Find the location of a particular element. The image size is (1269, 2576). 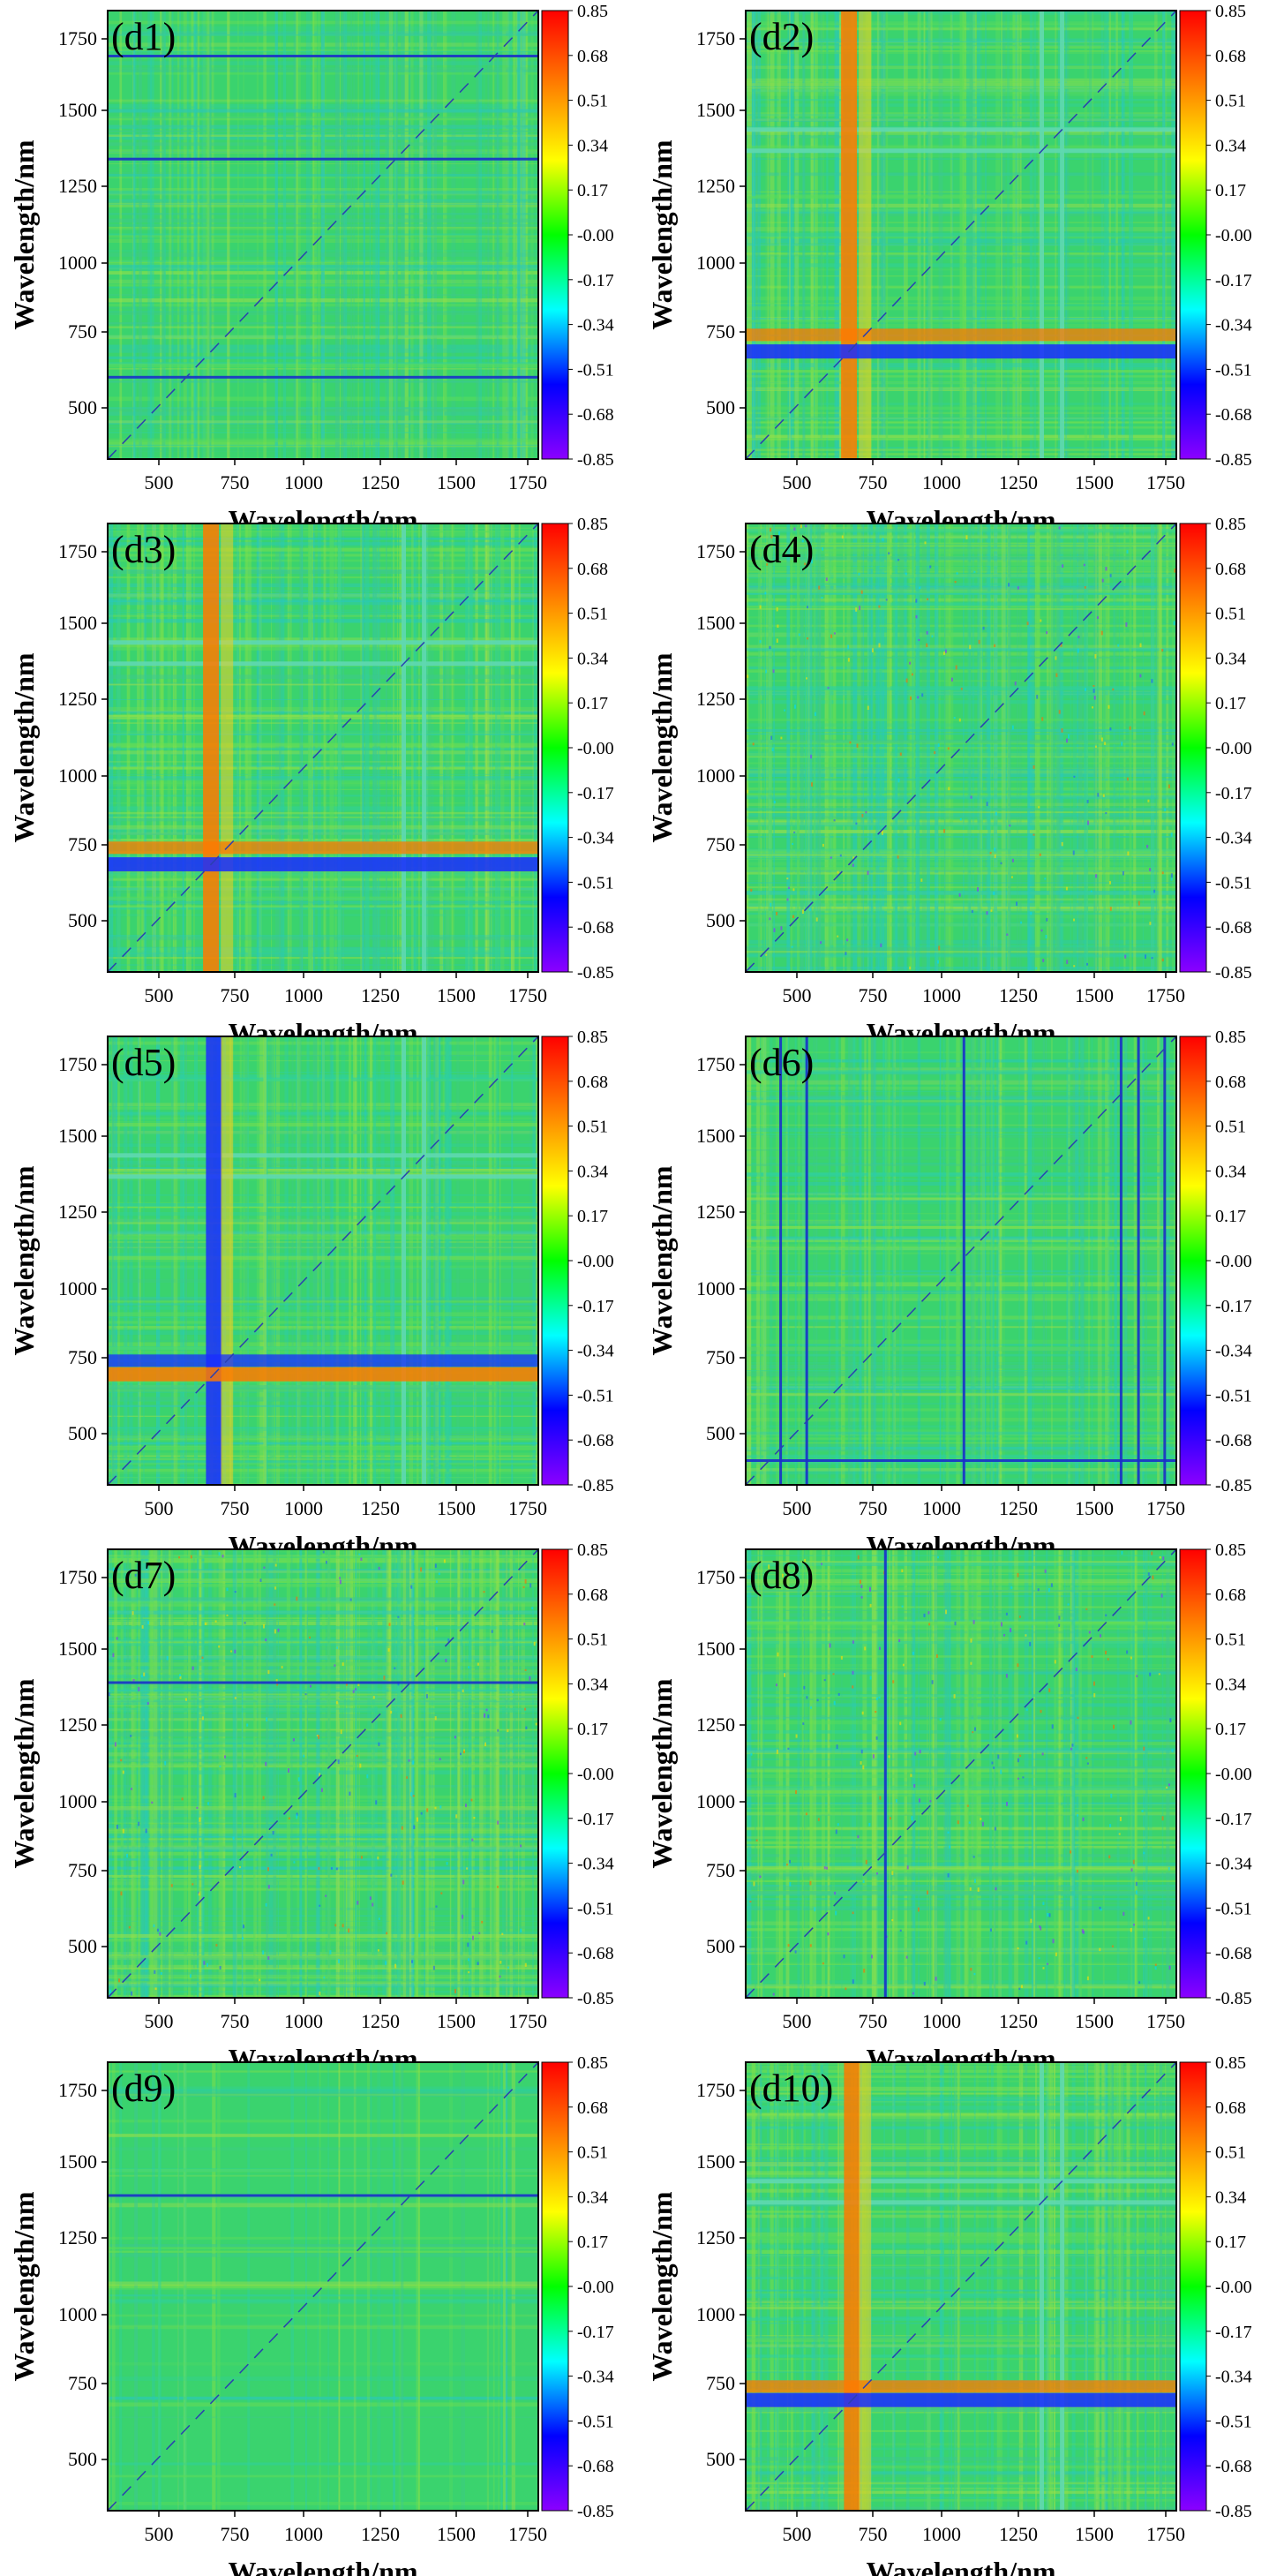

y-tick-label: 500 is located at coordinates (83, 920).